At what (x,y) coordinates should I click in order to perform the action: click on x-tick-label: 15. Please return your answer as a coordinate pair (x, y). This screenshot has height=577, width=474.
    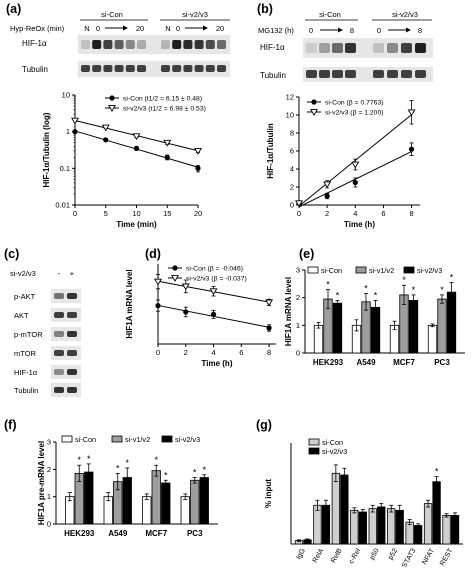
    Looking at the image, I should click on (167, 213).